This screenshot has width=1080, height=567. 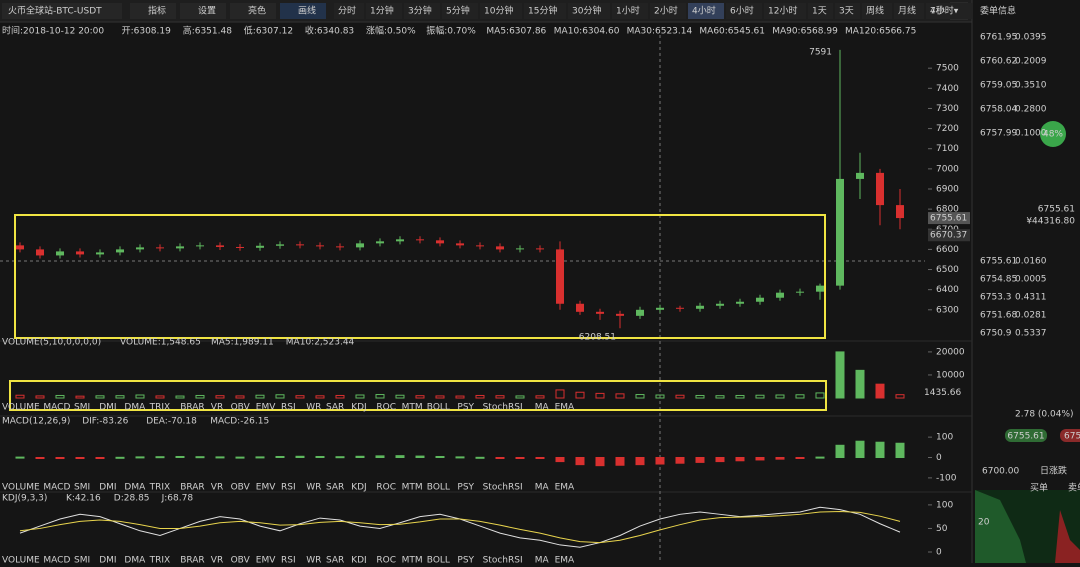 I want to click on period-label: 10分钟, so click(x=498, y=11).